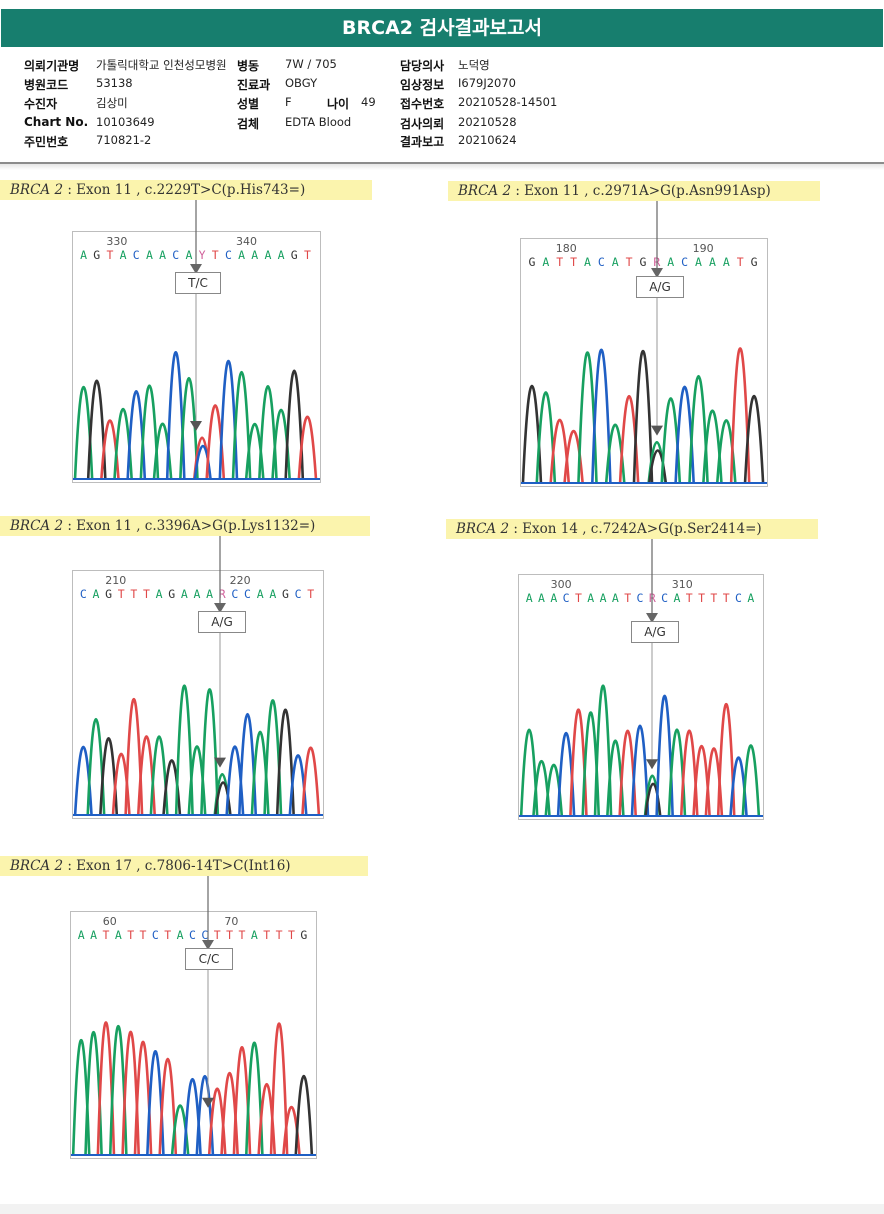 The image size is (884, 1214). Describe the element at coordinates (248, 66) in the screenshot. I see `info-label: 병동` at that location.